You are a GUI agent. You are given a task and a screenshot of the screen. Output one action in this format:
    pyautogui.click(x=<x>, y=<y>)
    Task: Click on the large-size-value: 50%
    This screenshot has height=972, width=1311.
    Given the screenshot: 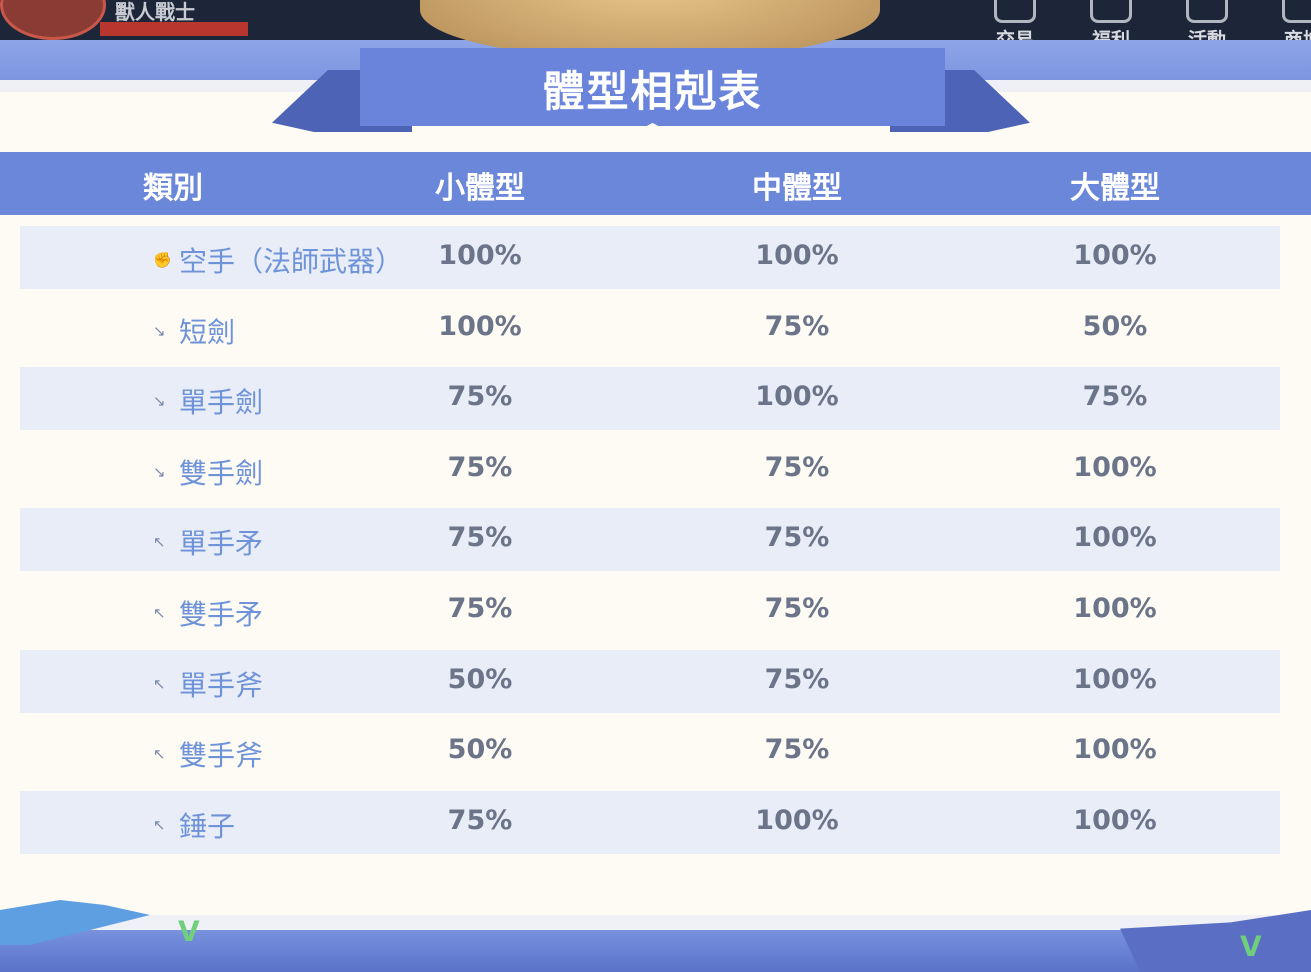 What is the action you would take?
    pyautogui.click(x=1115, y=326)
    